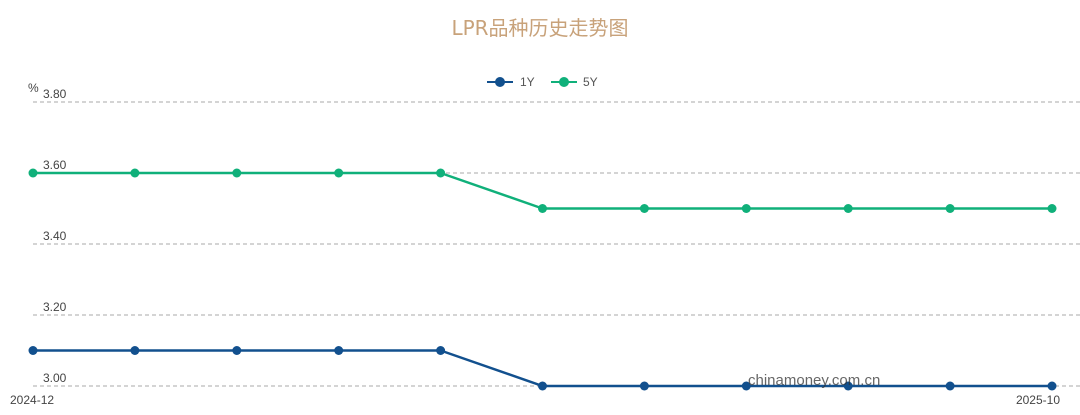  What do you see at coordinates (55, 165) in the screenshot?
I see `y-tick-label: 3.60` at bounding box center [55, 165].